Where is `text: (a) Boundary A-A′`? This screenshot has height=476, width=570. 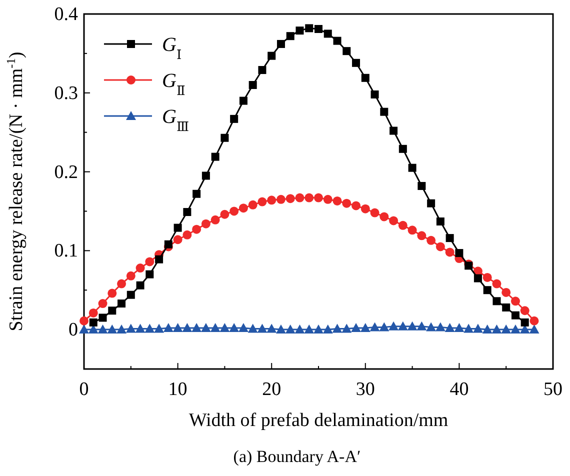
text: (a) Boundary A-A′ is located at coordinates (297, 456).